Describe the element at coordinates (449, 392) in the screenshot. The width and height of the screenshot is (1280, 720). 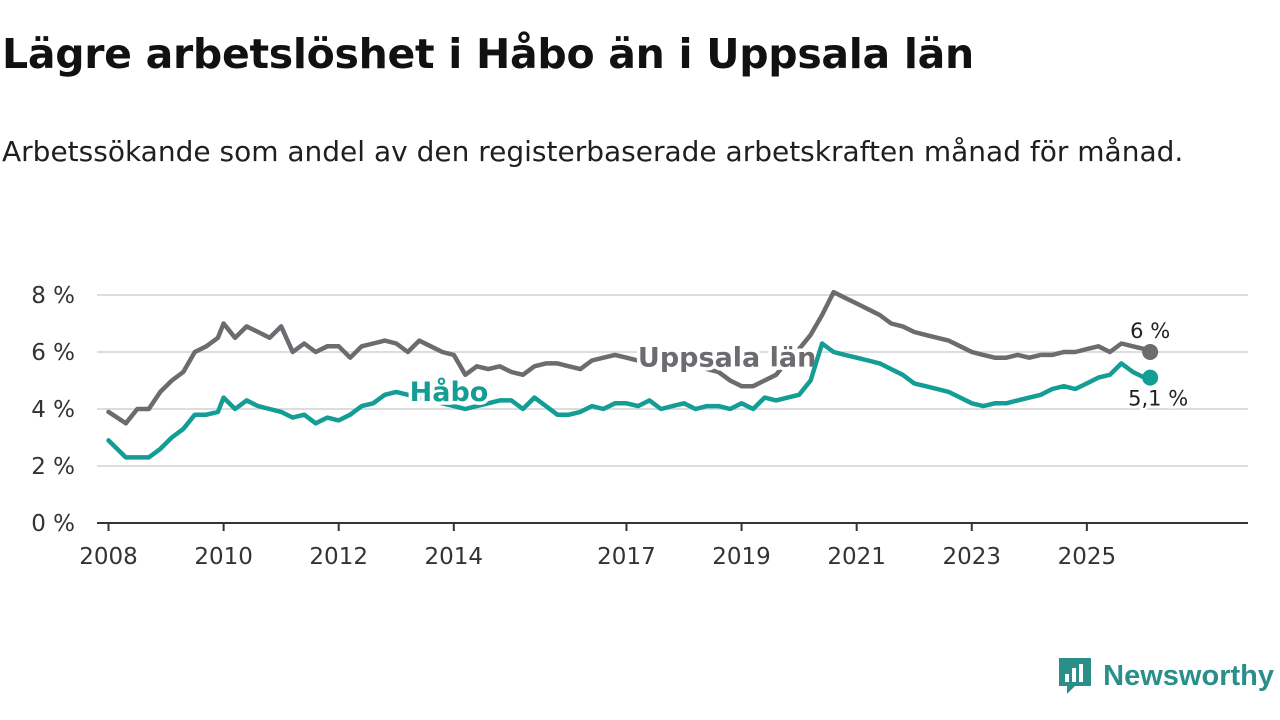
I see `series-label: Håbo` at that location.